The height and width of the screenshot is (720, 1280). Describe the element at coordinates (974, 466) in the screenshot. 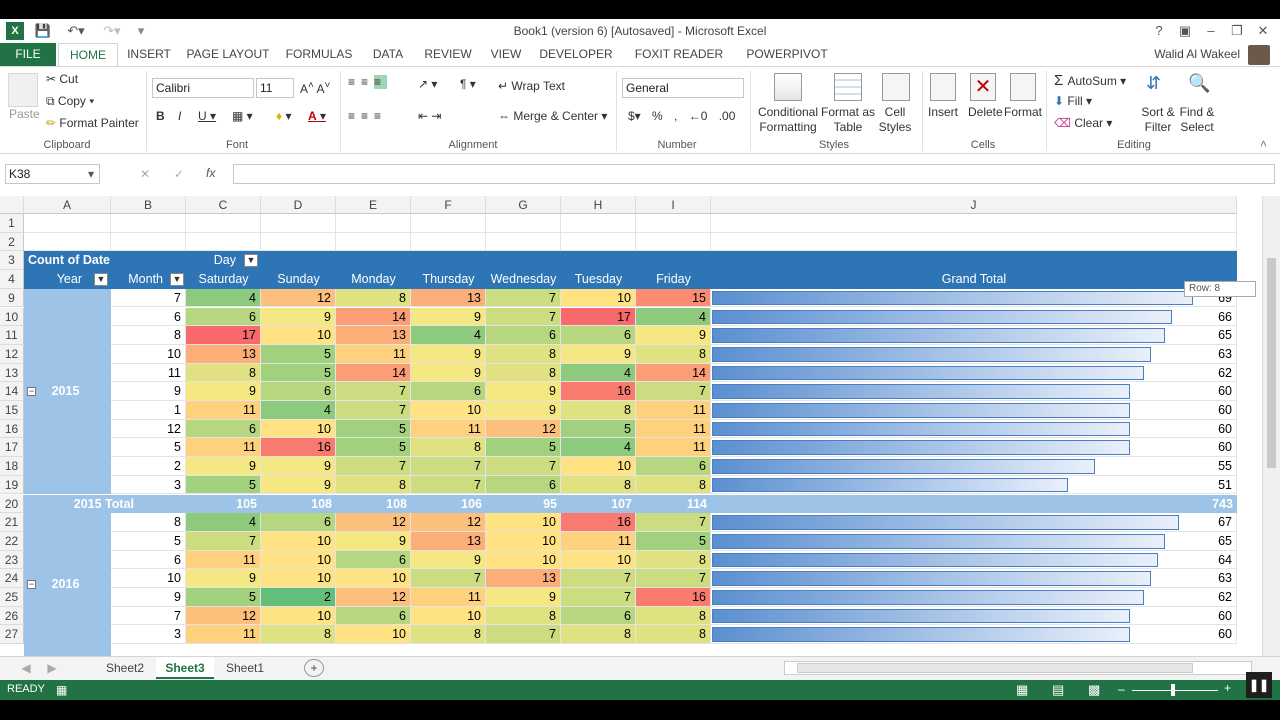

I see `grand-total-cell: 55` at that location.